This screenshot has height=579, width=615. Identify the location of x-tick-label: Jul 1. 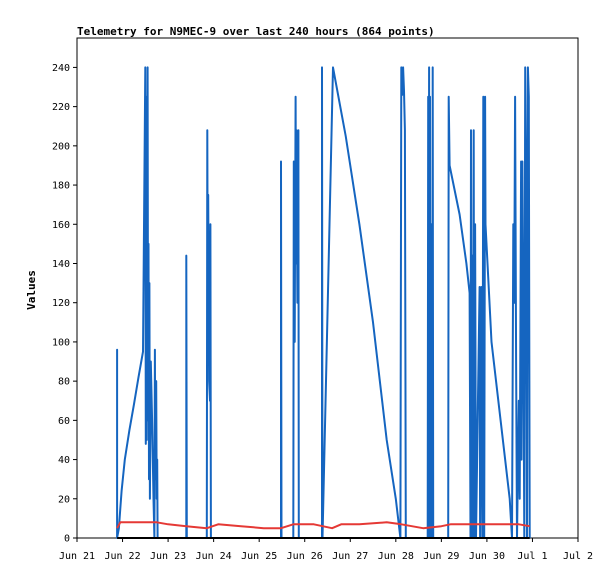
(532, 556).